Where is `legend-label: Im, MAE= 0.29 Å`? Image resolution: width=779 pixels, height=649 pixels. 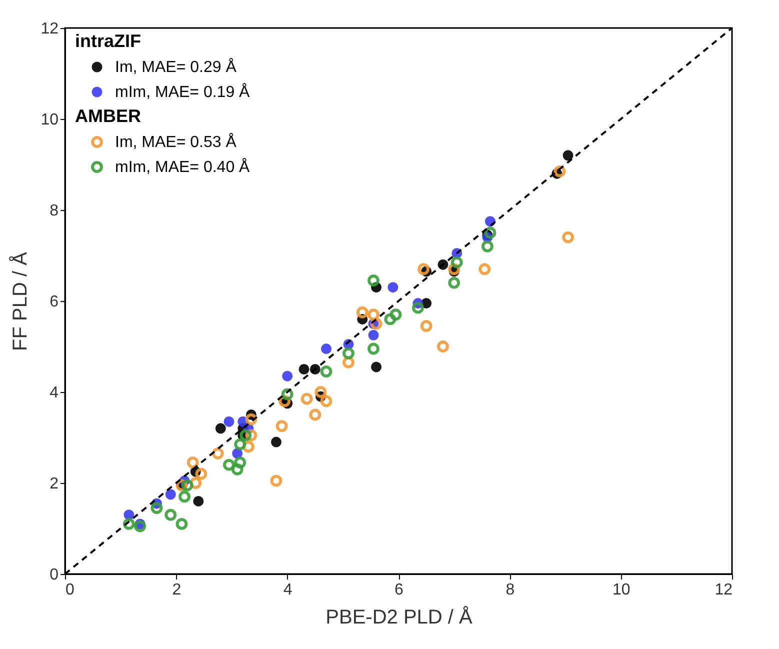
legend-label: Im, MAE= 0.29 Å is located at coordinates (176, 67).